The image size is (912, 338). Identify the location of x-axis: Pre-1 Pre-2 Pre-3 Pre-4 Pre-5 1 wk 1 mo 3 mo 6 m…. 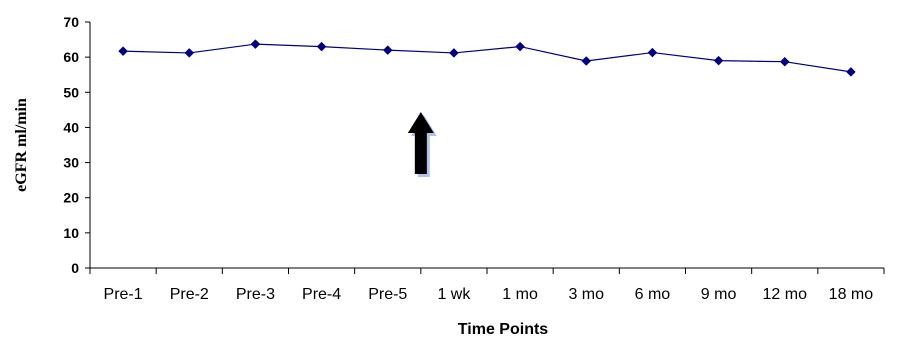
(487, 285).